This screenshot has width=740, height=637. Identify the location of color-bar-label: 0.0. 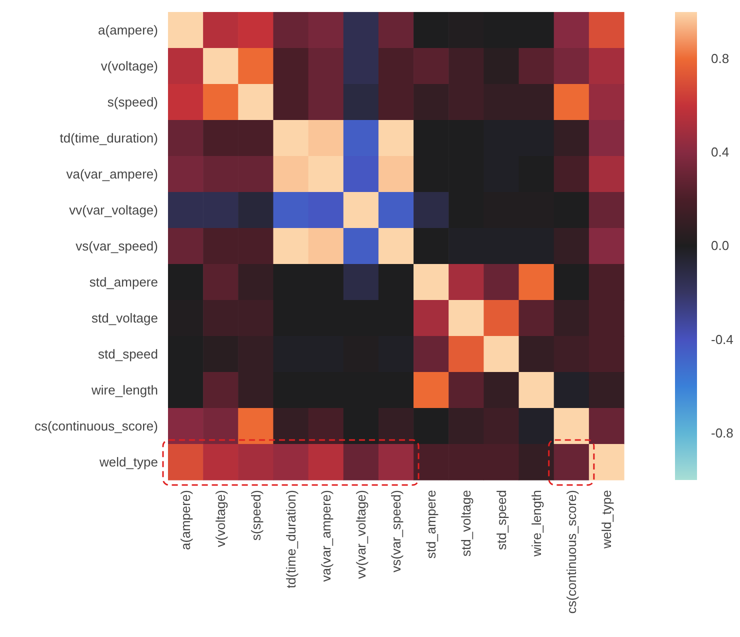
(720, 246).